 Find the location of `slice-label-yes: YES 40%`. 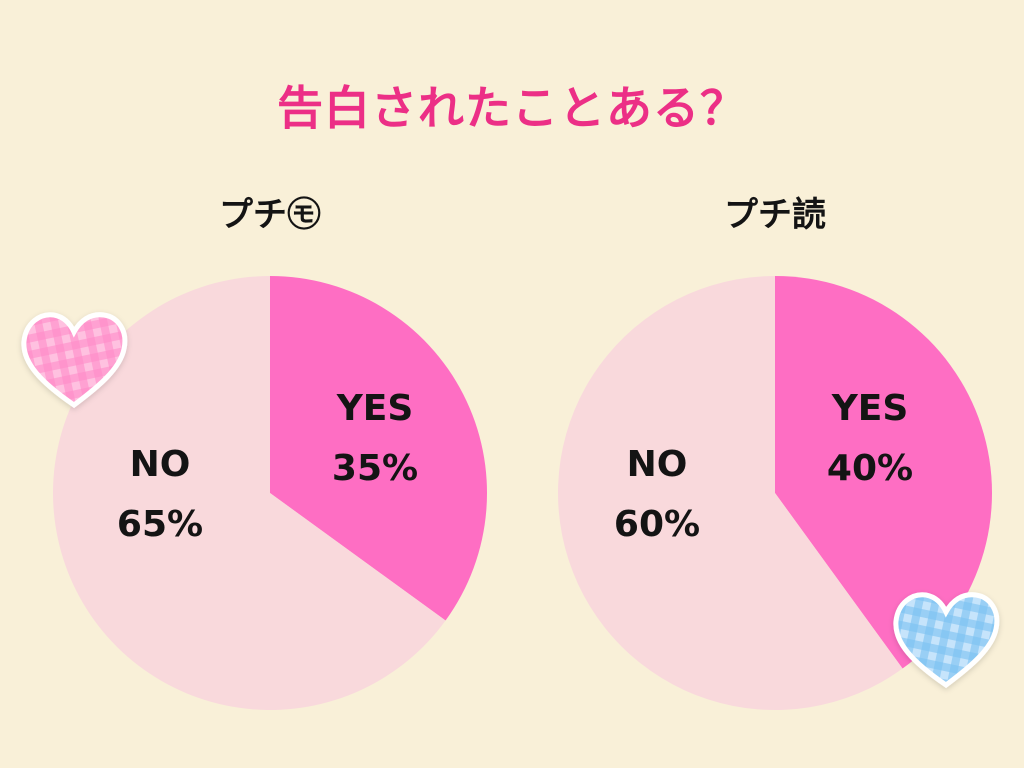

slice-label-yes: YES 40% is located at coordinates (870, 438).